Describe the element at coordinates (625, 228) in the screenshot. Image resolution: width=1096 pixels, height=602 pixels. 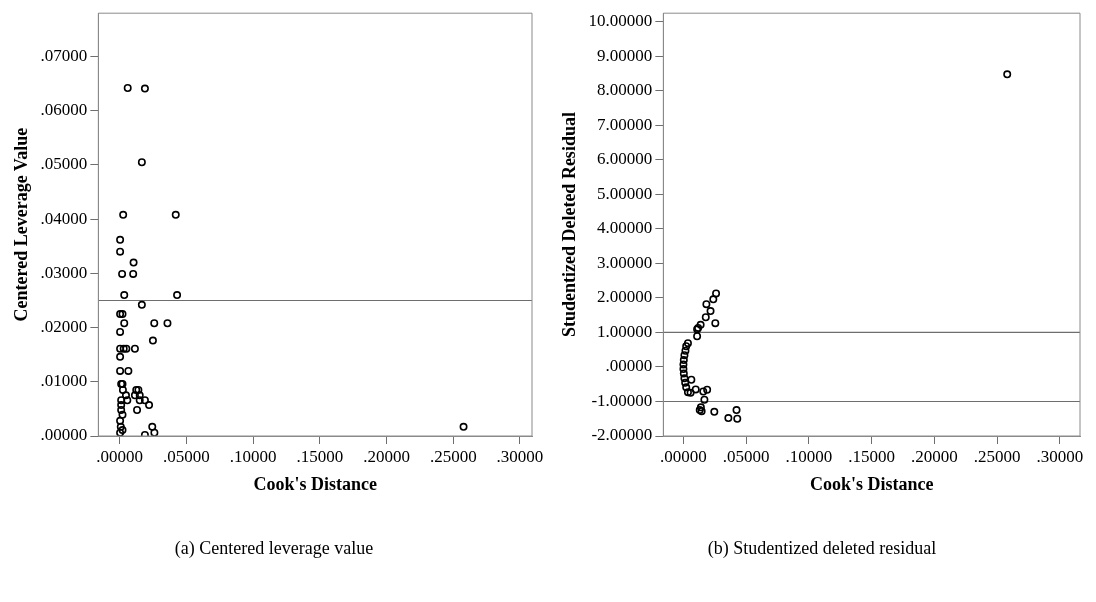
I see `y-tick-label: 4.00000` at that location.